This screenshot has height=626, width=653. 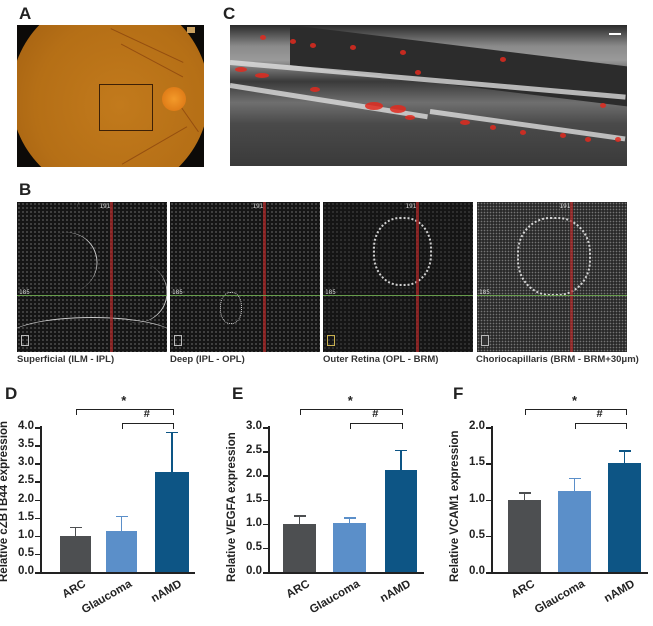 I want to click on oct-bscan, so click(x=428, y=95).